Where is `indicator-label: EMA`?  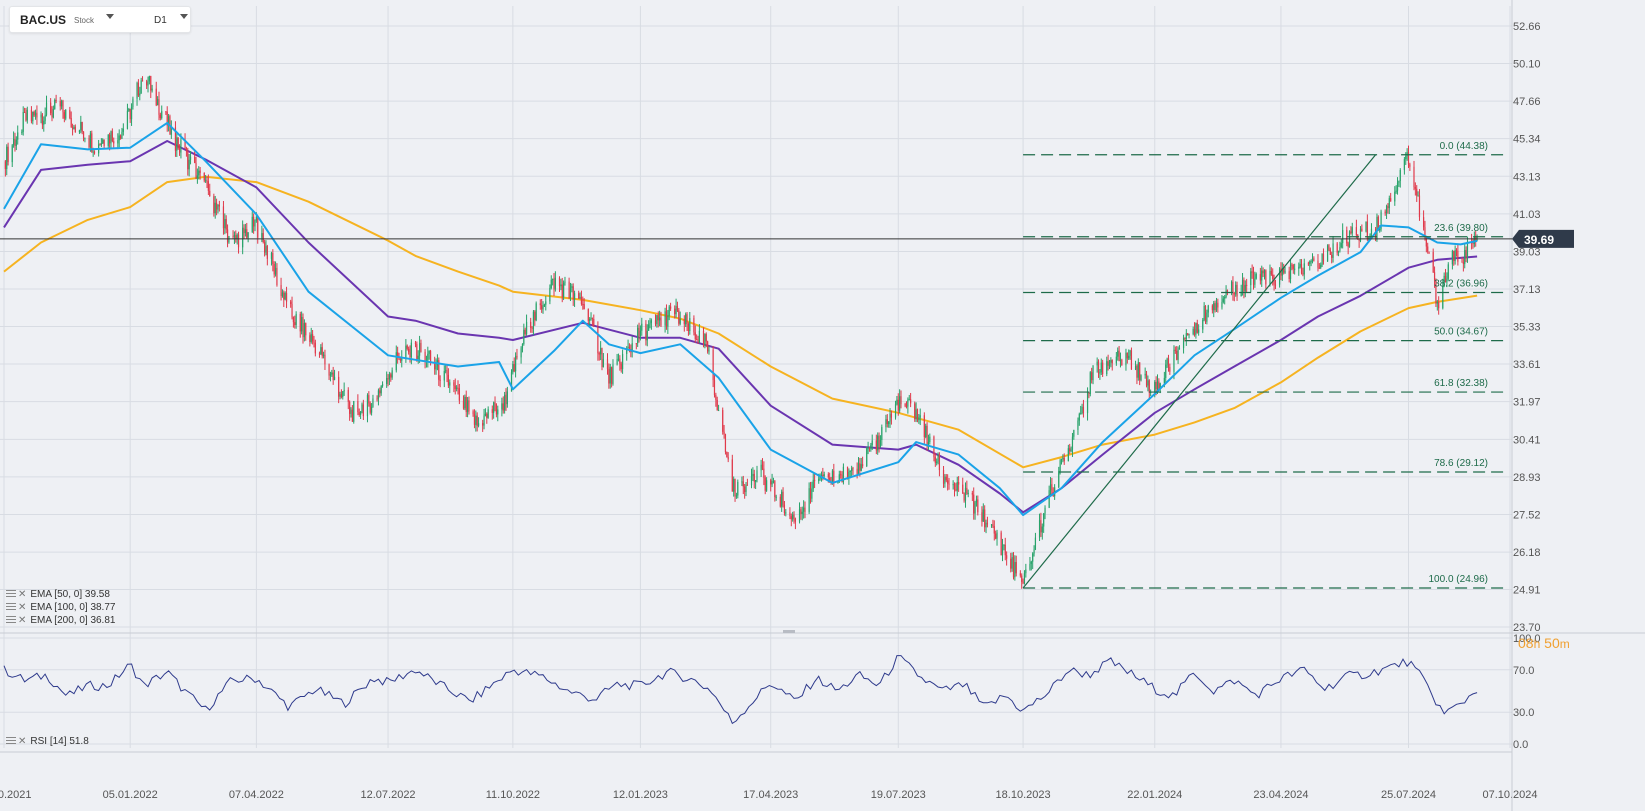 indicator-label: EMA is located at coordinates (41, 594).